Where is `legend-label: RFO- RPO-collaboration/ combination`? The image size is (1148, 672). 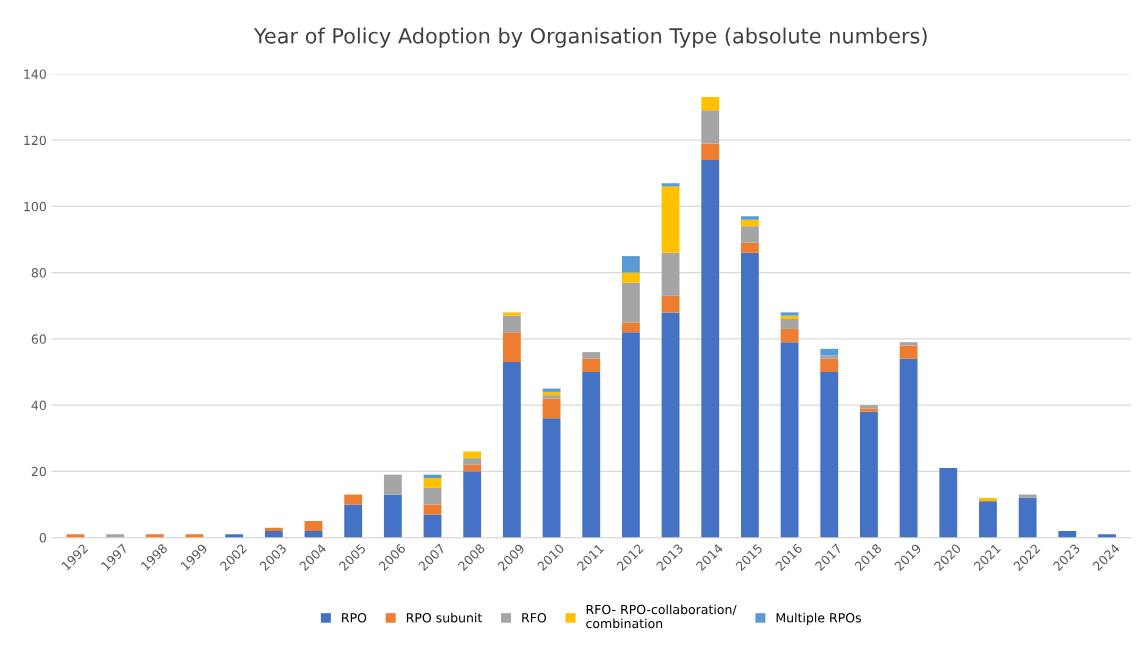
legend-label: RFO- RPO-collaboration/ combination is located at coordinates (661, 616).